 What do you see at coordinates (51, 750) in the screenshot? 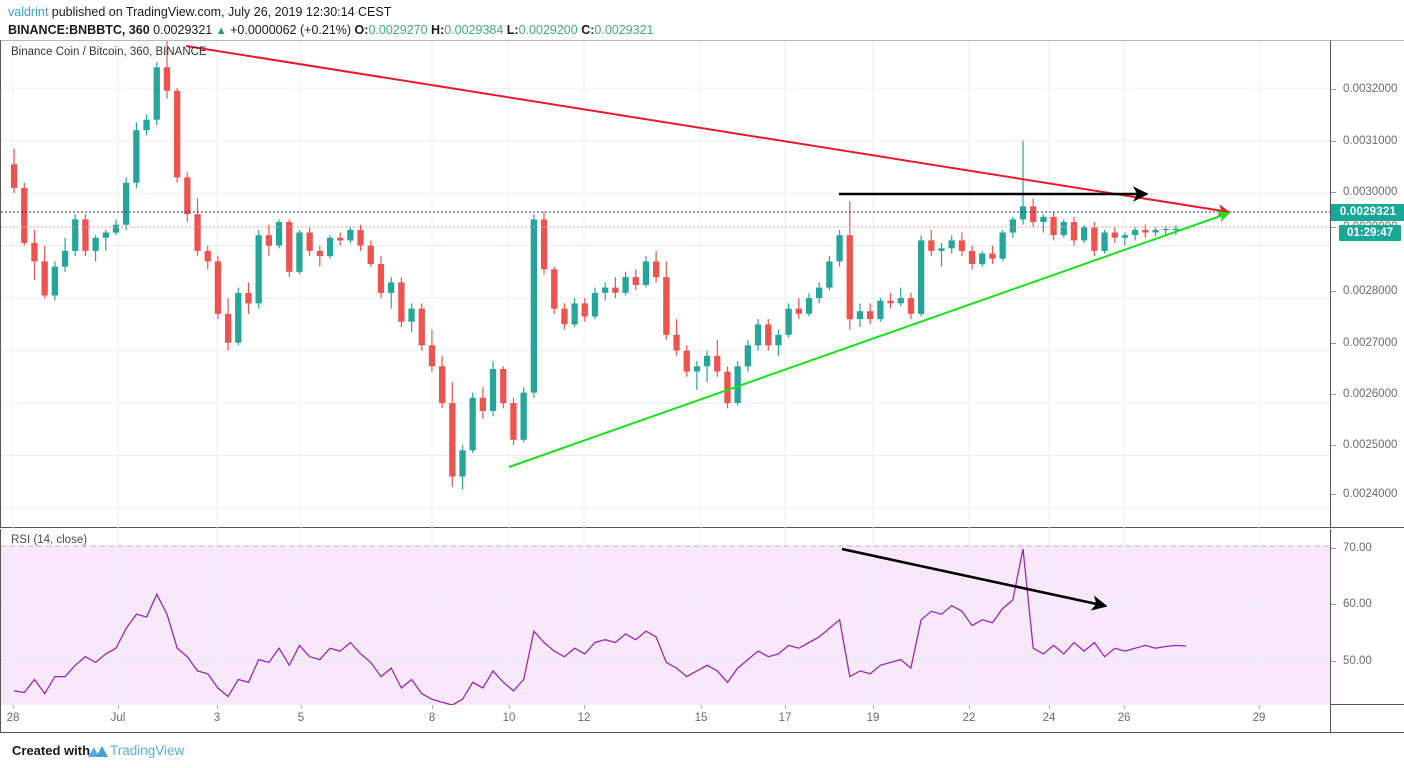
I see `created-with-label: Created with` at bounding box center [51, 750].